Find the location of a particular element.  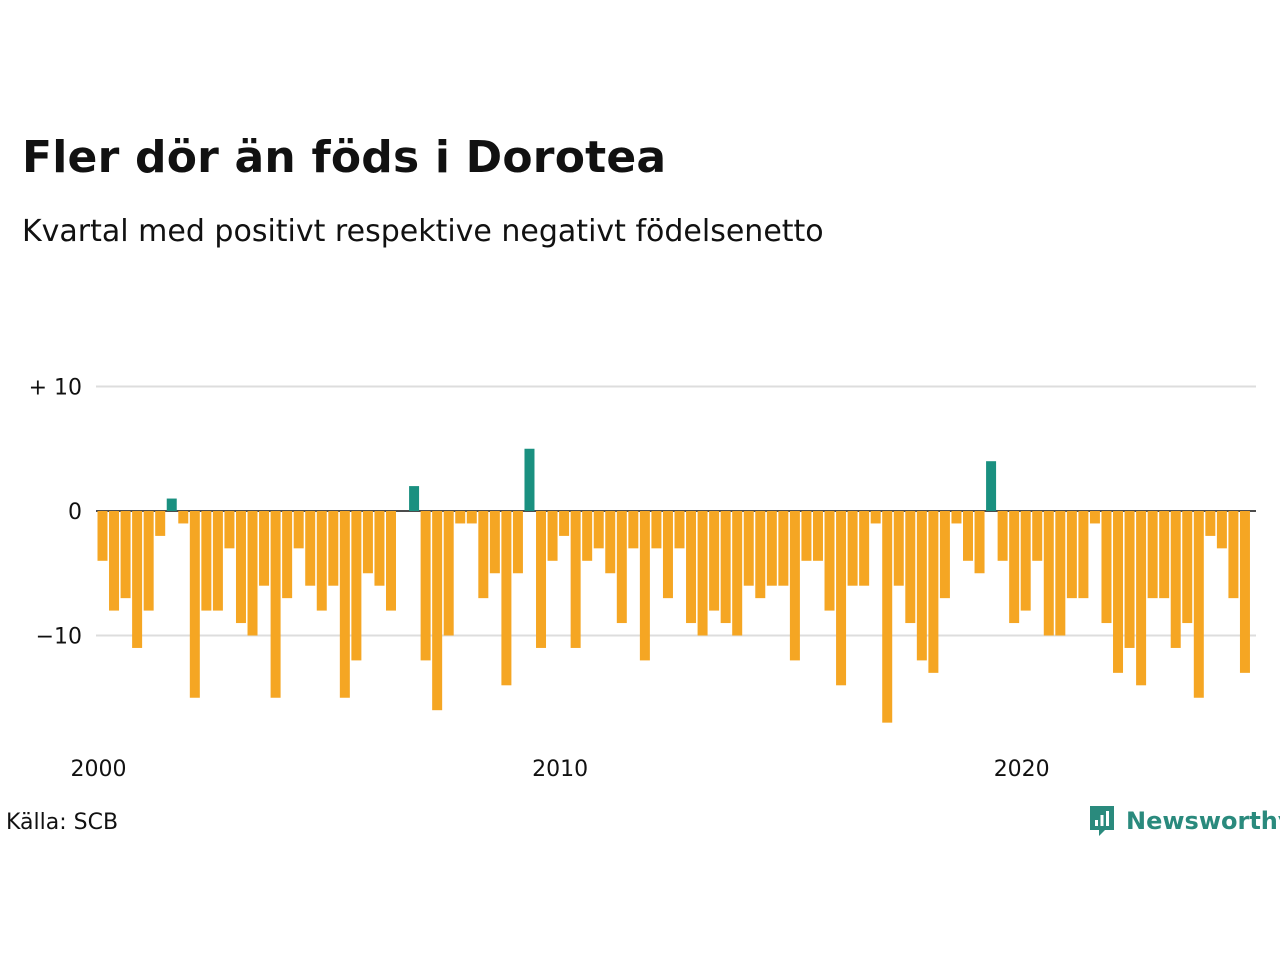

brand-logo: Newsworthy is located at coordinates (1184, 821).